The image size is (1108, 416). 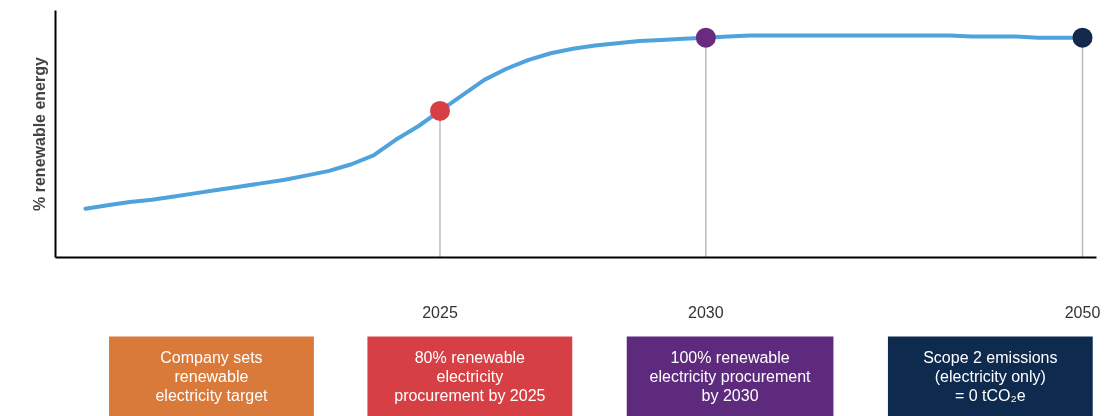 I want to click on x-tick-label: 2030, so click(x=706, y=312).